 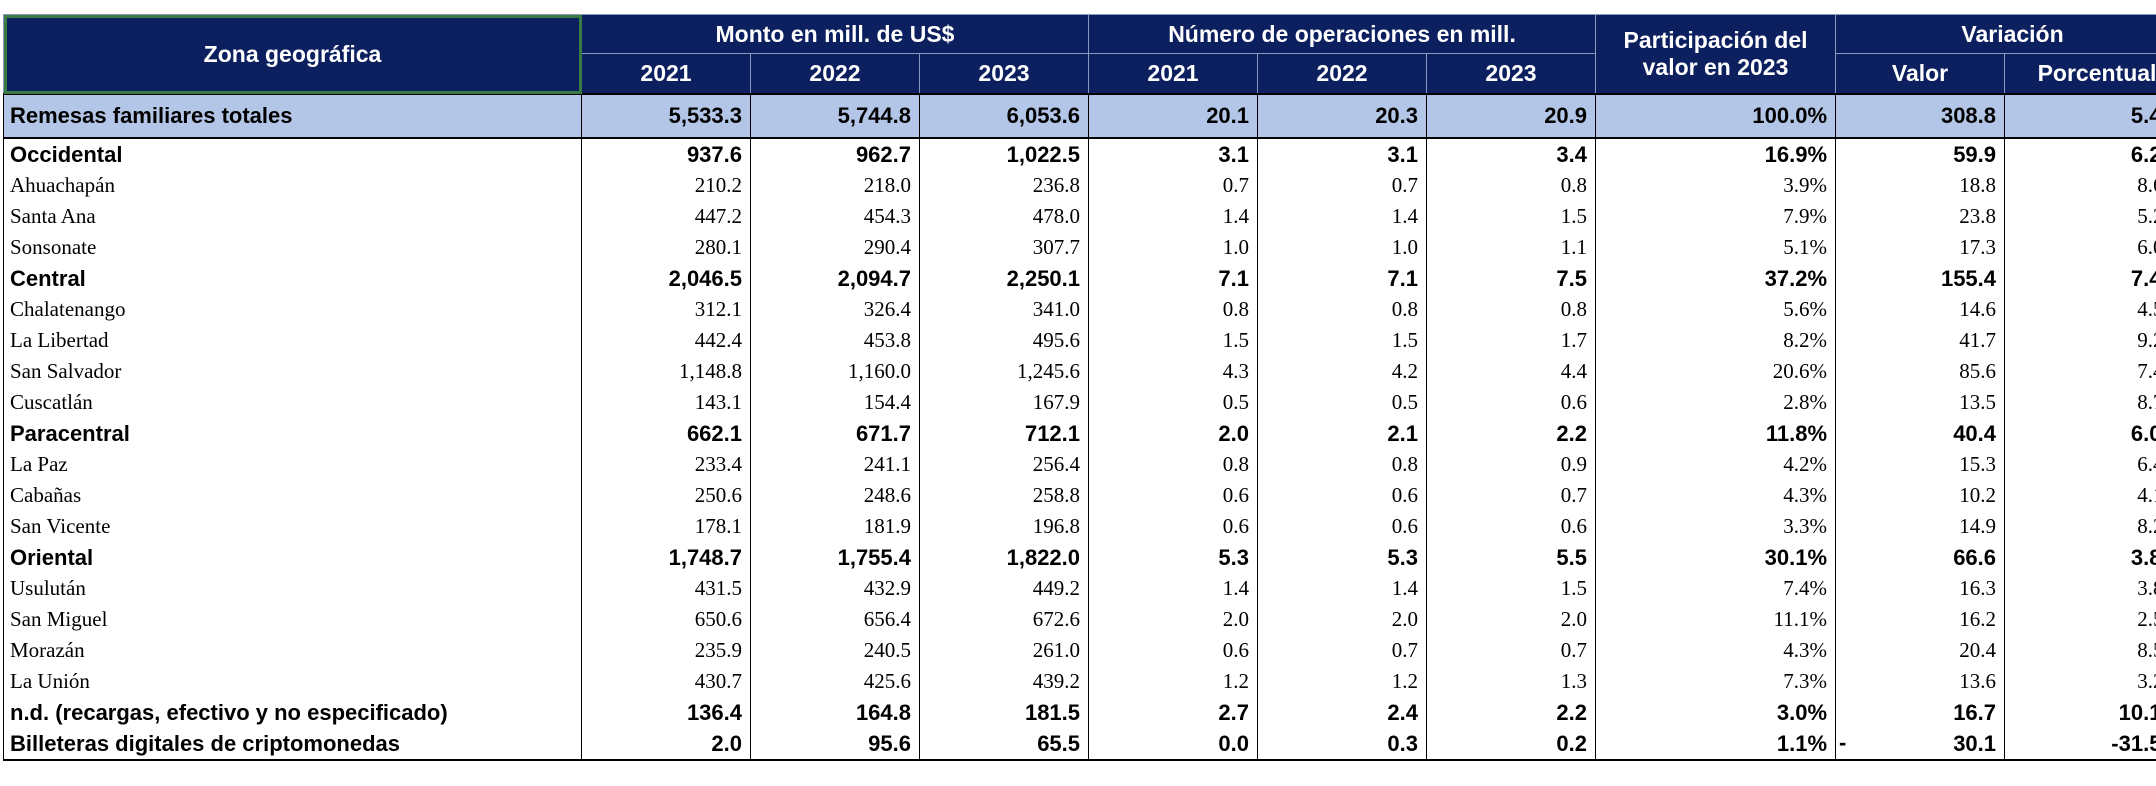 What do you see at coordinates (1173, 744) in the screenshot?
I see `cell-ops-2021: 0.0` at bounding box center [1173, 744].